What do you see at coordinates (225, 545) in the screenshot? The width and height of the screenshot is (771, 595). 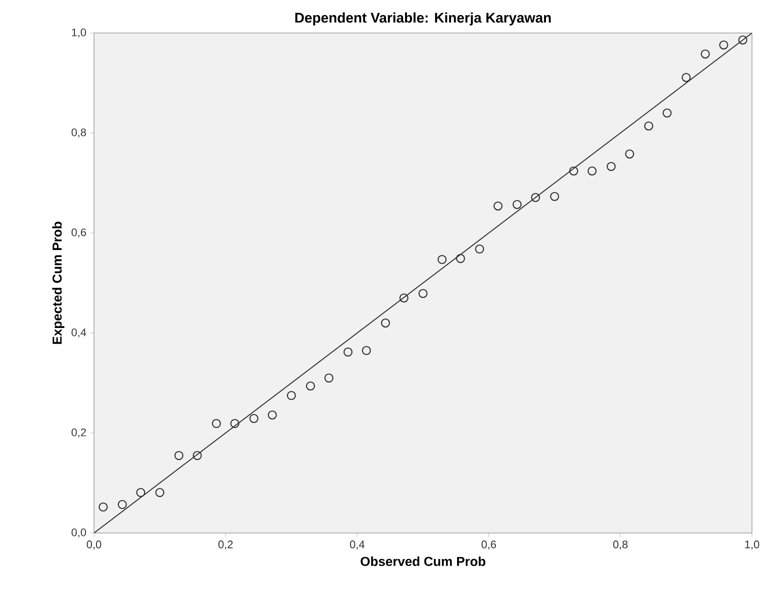 I see `x-tick-label: 0,2` at bounding box center [225, 545].